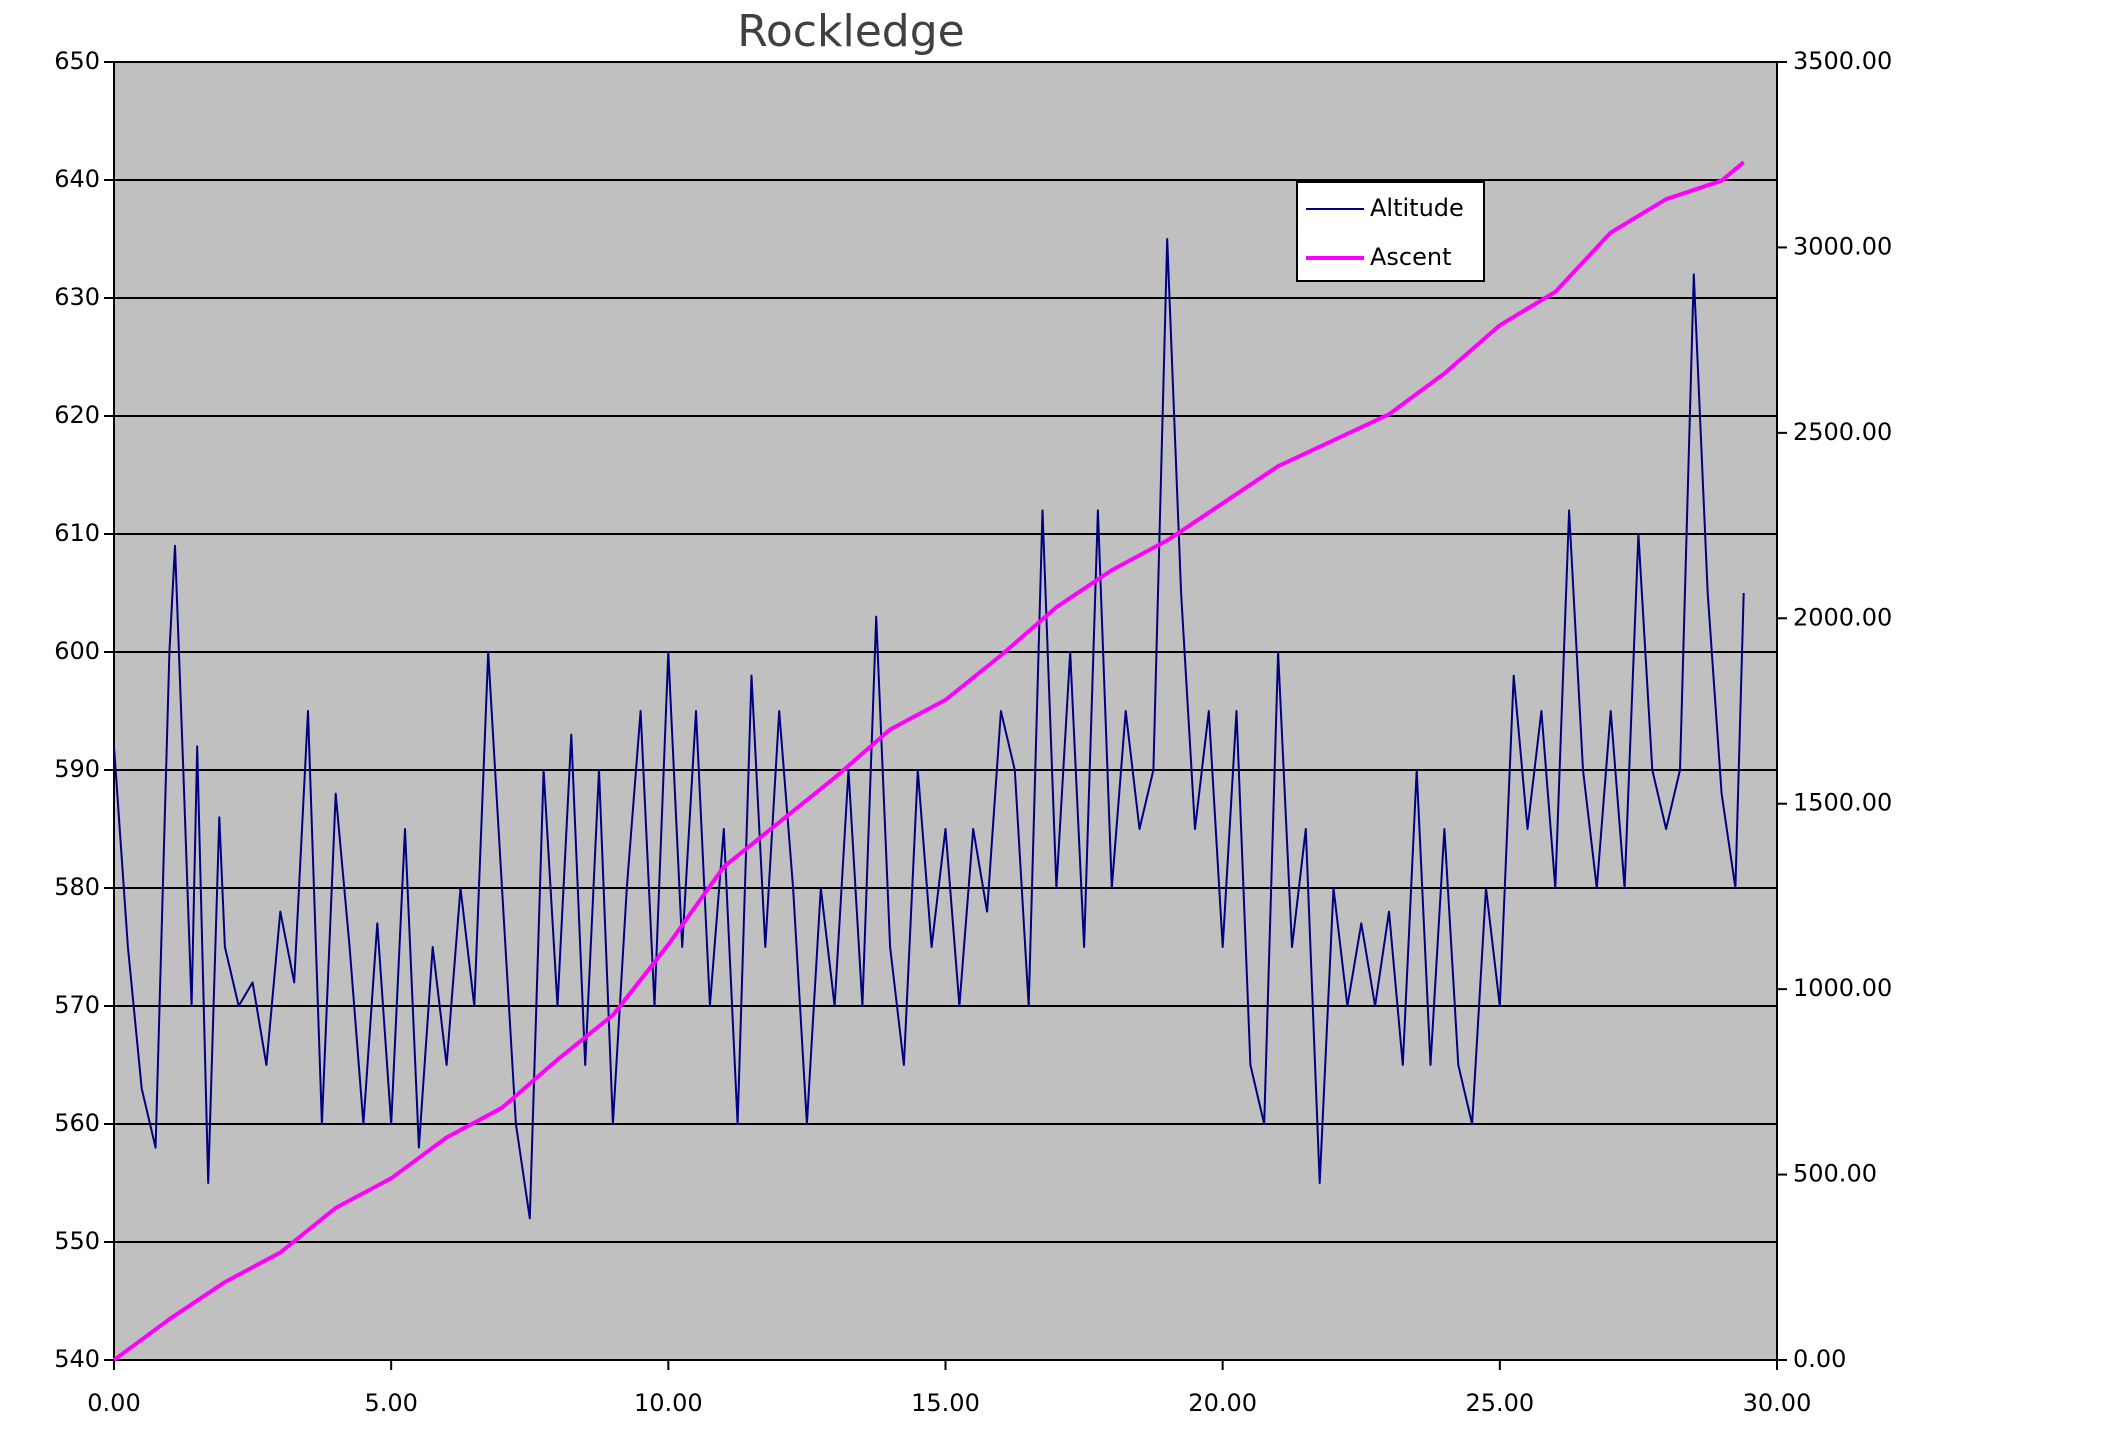 This screenshot has height=1448, width=2118. I want to click on y2-tick-label: 0.00, so click(1819, 1359).